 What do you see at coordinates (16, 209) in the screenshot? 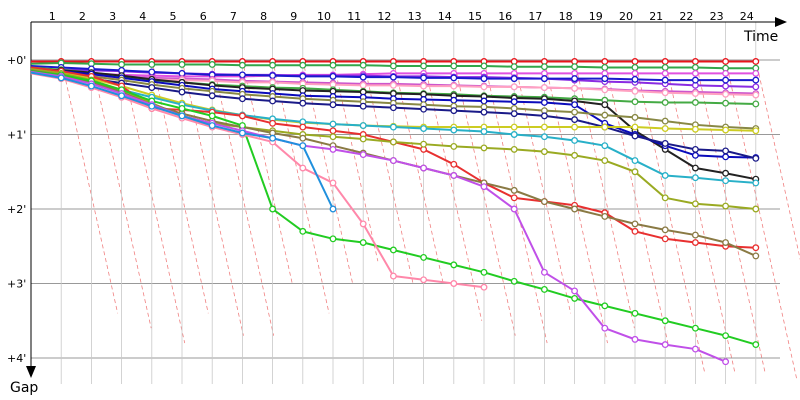
I see `y-tick-labels: +0' +1' +2' +3' +4'` at bounding box center [16, 209].